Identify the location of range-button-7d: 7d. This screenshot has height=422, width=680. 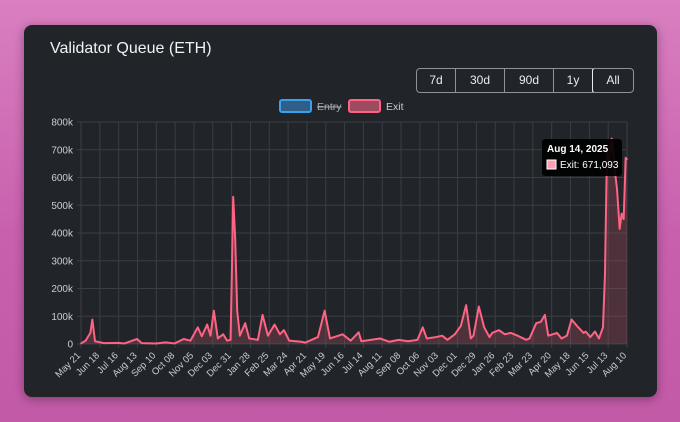
(436, 80).